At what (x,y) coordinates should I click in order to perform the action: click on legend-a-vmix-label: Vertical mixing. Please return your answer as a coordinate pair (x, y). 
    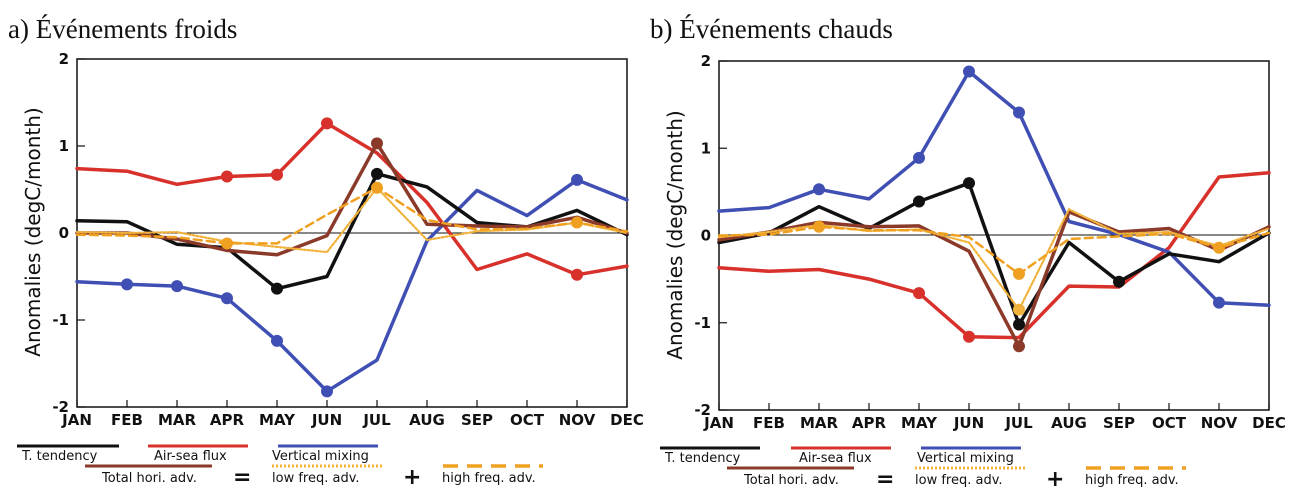
    Looking at the image, I should click on (320, 456).